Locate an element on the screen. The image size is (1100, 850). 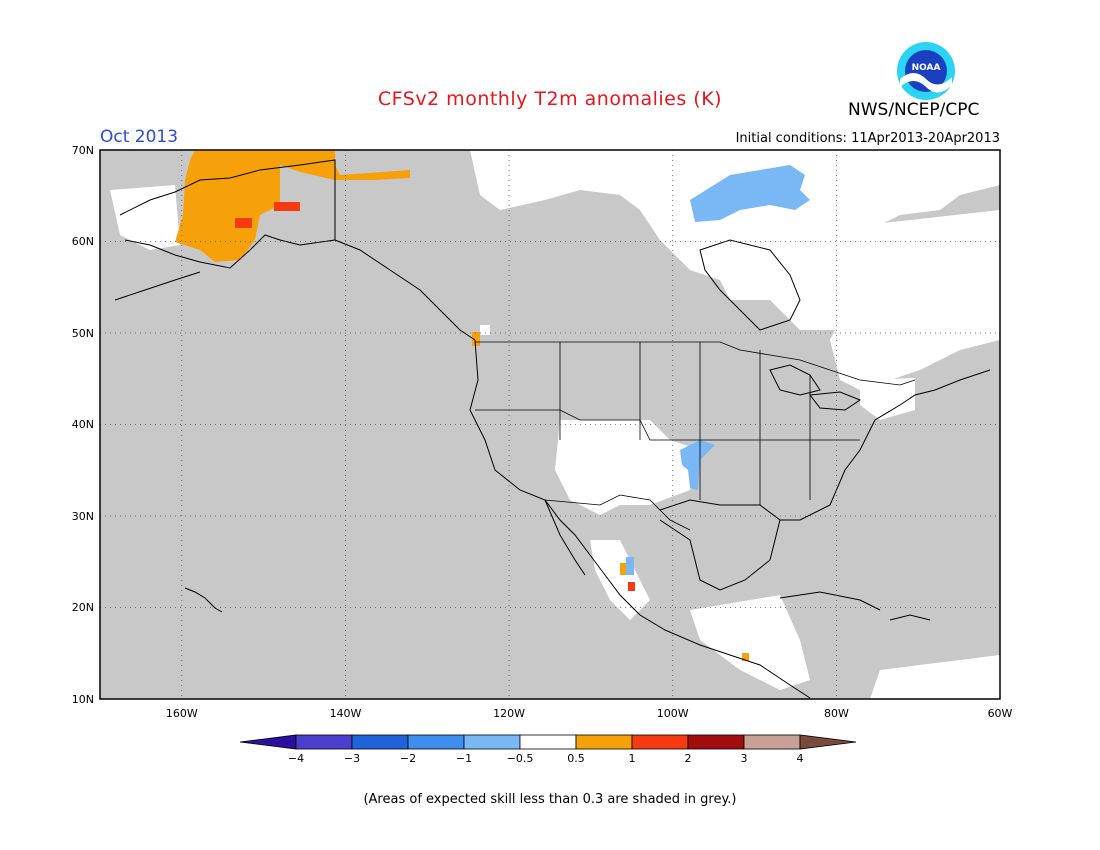
colorbar-tick-label: 3 is located at coordinates (744, 758).